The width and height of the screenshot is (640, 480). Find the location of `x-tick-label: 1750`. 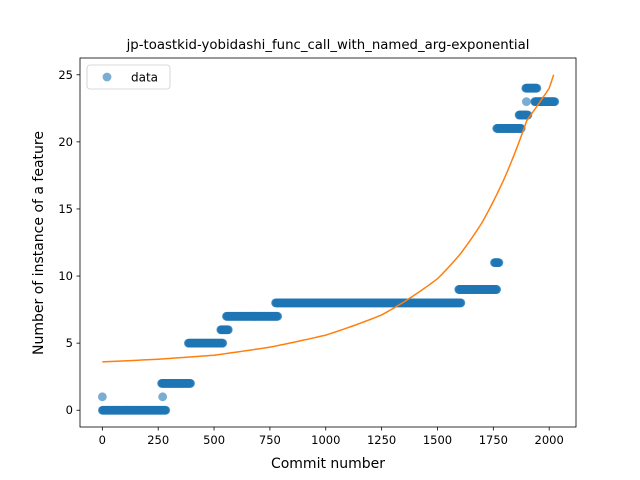

x-tick-label: 1750 is located at coordinates (493, 440).